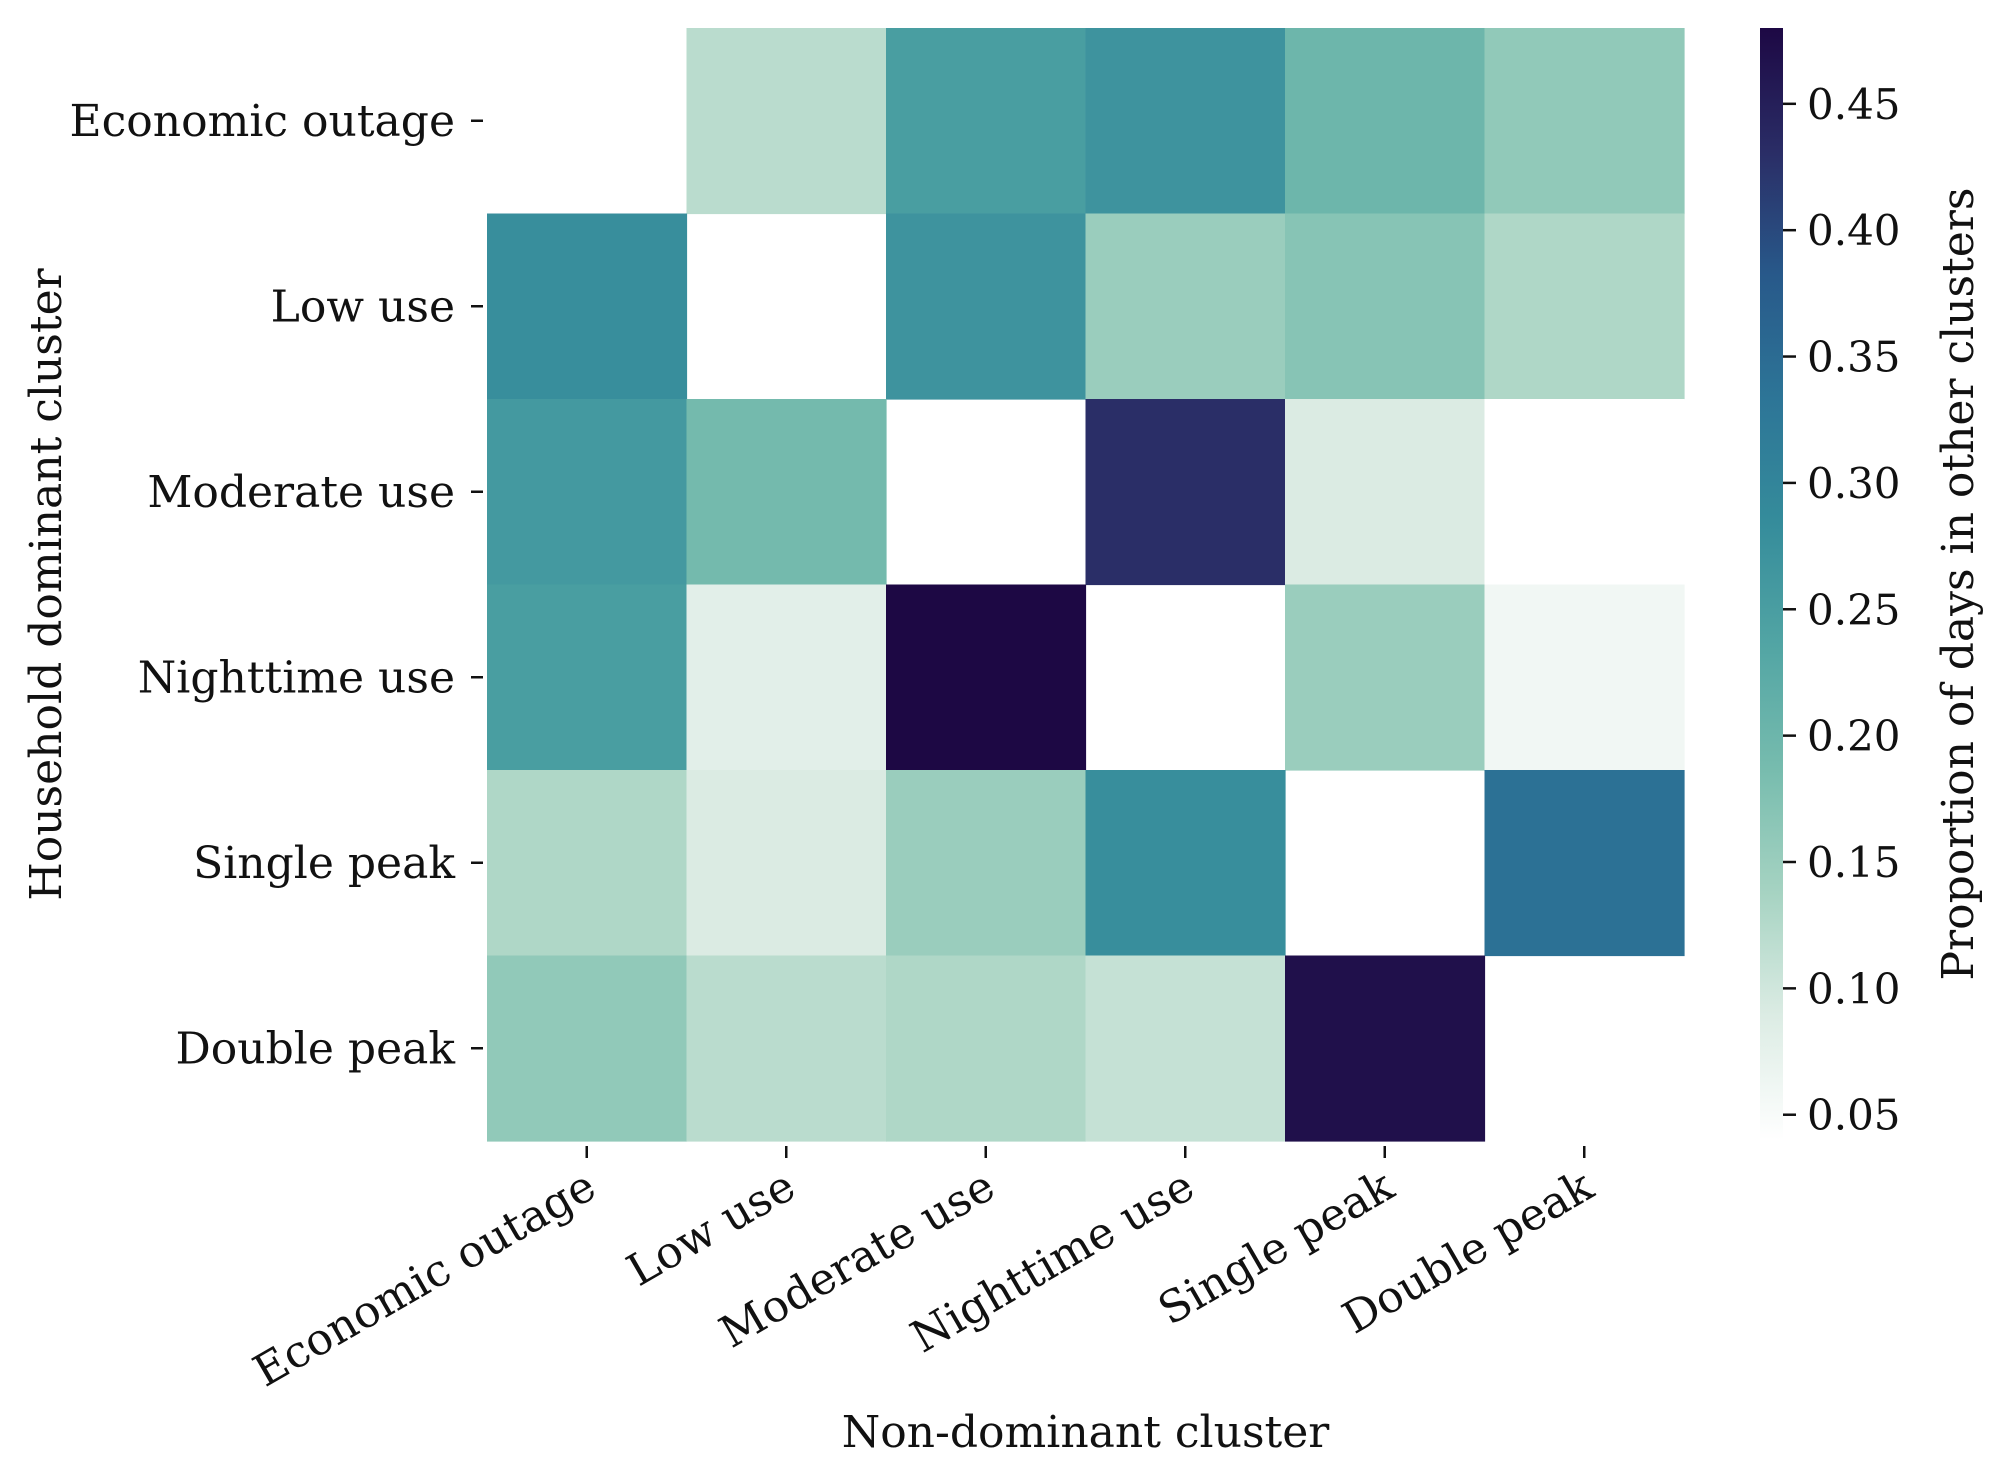  Describe the element at coordinates (262, 121) in the screenshot. I see `y-tick-label: Economic outage` at that location.